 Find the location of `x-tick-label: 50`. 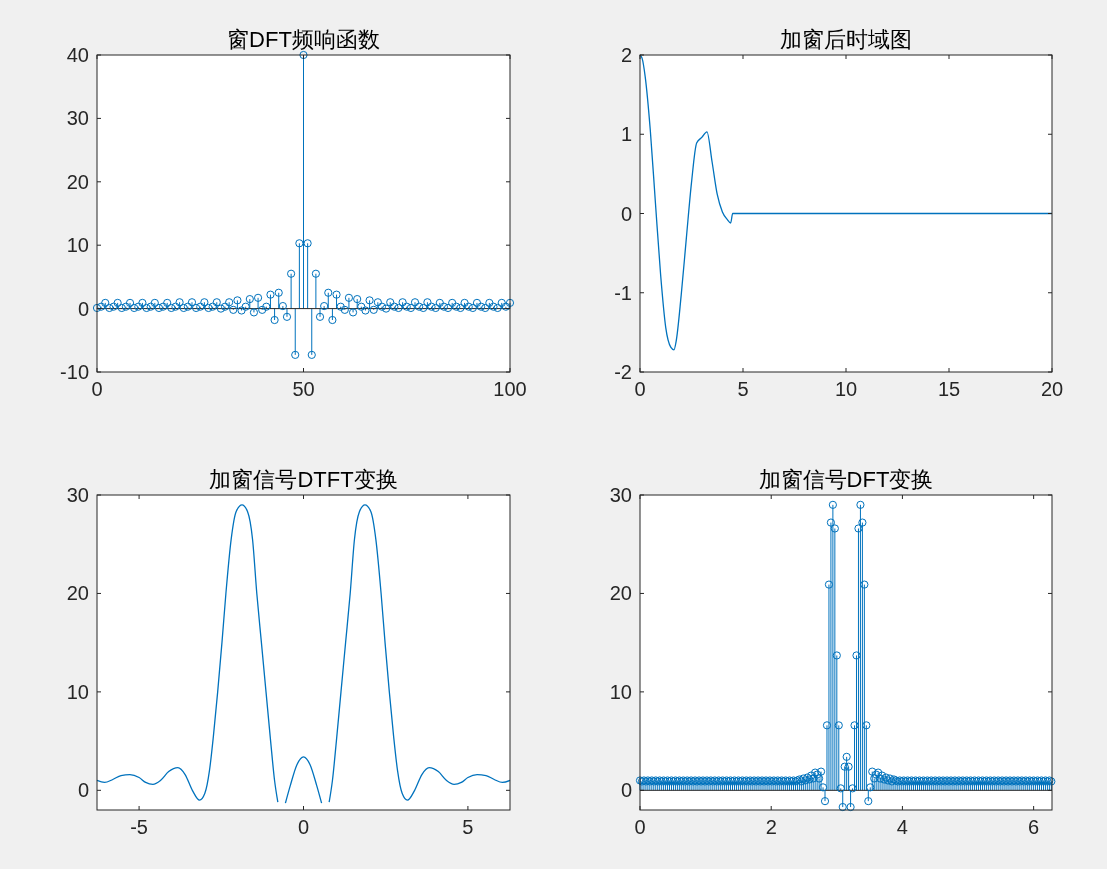

x-tick-label: 50 is located at coordinates (303, 389).